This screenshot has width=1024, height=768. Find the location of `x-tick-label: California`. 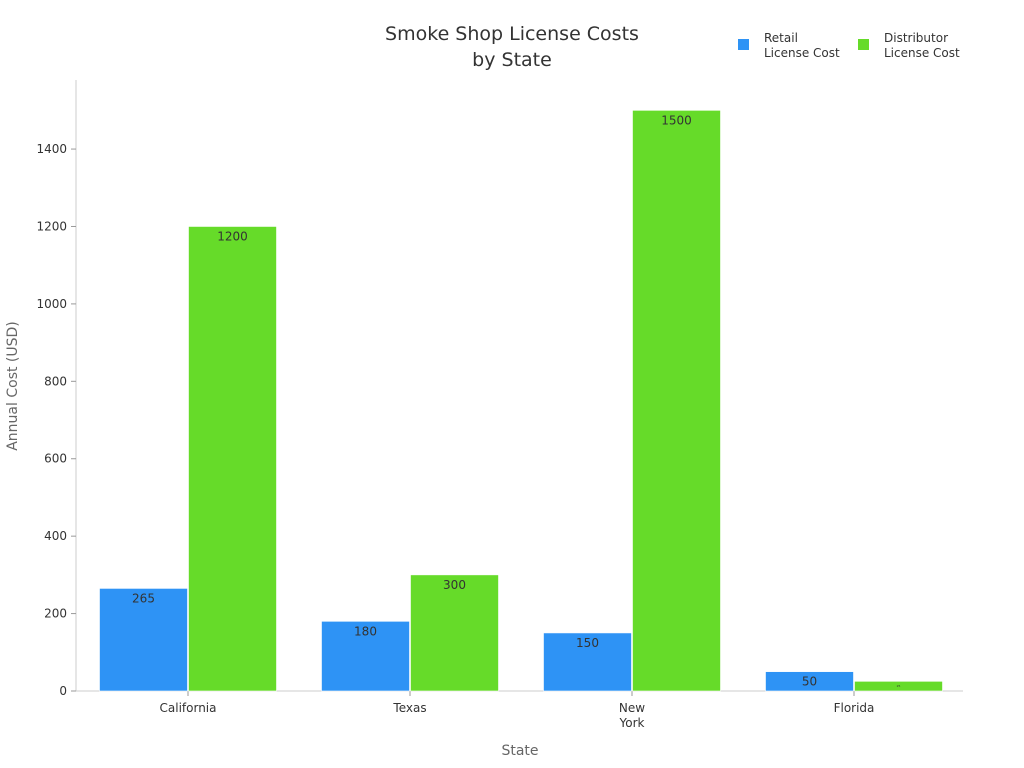

x-tick-label: California is located at coordinates (188, 708).